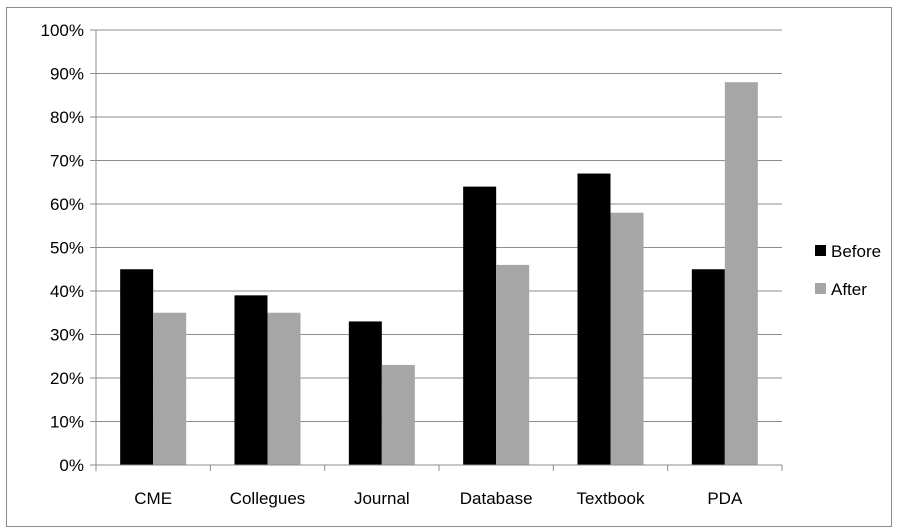 This screenshot has height=529, width=898. I want to click on y-tick-label: 70%, so click(67, 161).